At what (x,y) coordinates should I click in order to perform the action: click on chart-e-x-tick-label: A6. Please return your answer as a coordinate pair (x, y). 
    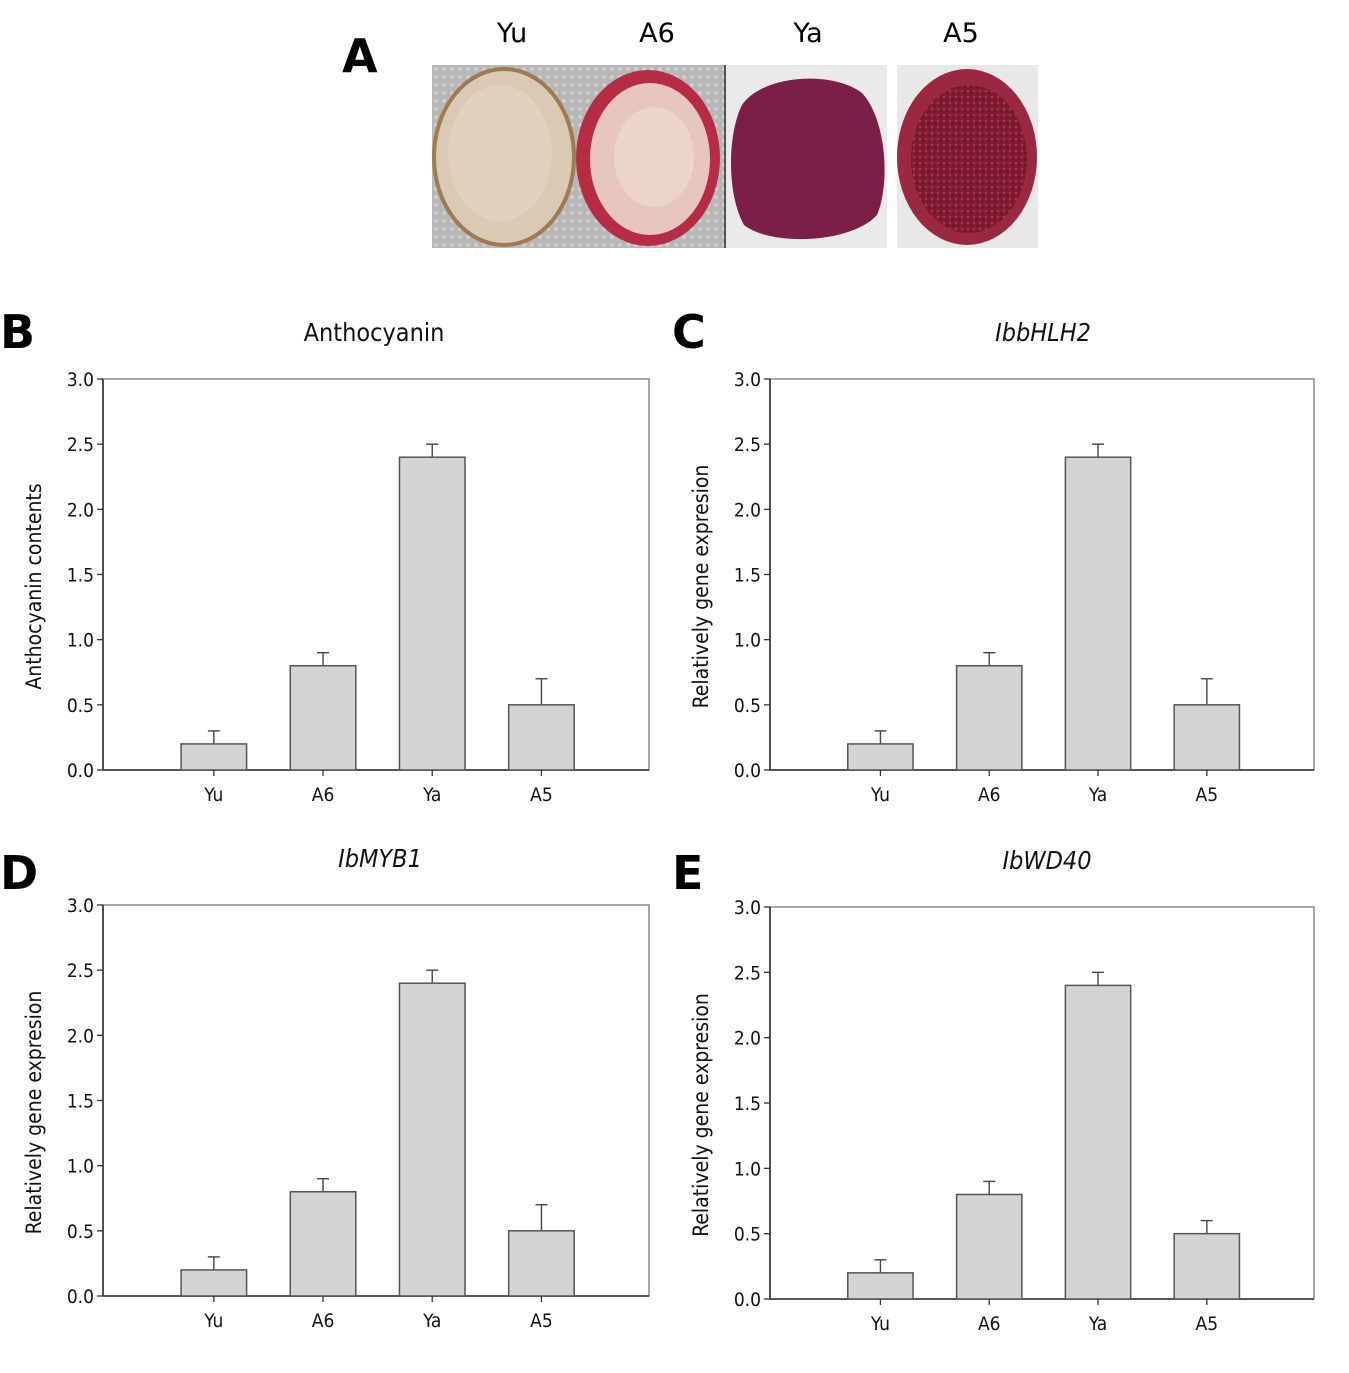
    Looking at the image, I should click on (989, 1324).